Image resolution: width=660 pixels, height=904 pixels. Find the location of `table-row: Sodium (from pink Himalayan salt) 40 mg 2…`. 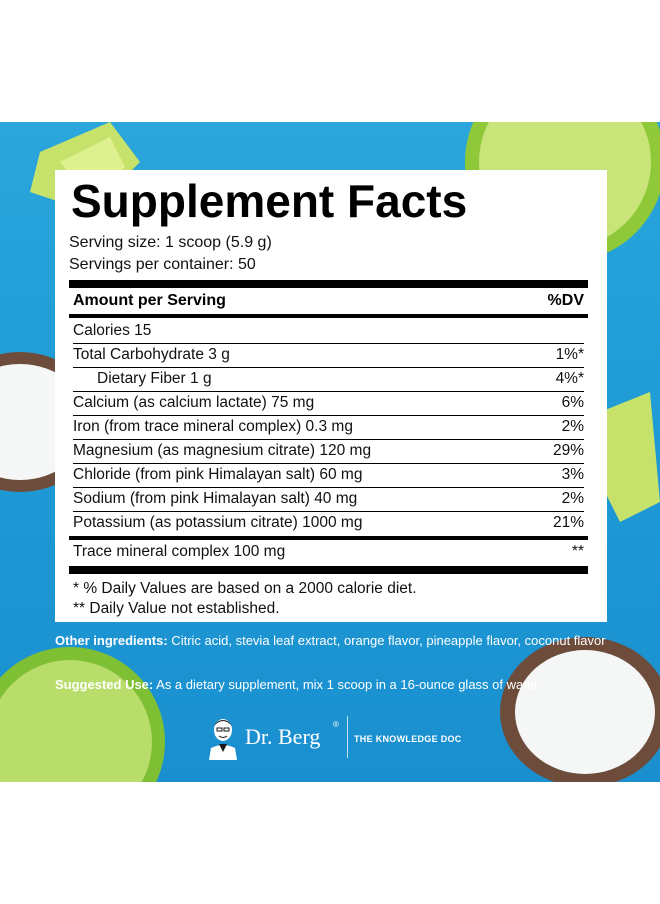

table-row: Sodium (from pink Himalayan salt) 40 mg 2… is located at coordinates (328, 499).